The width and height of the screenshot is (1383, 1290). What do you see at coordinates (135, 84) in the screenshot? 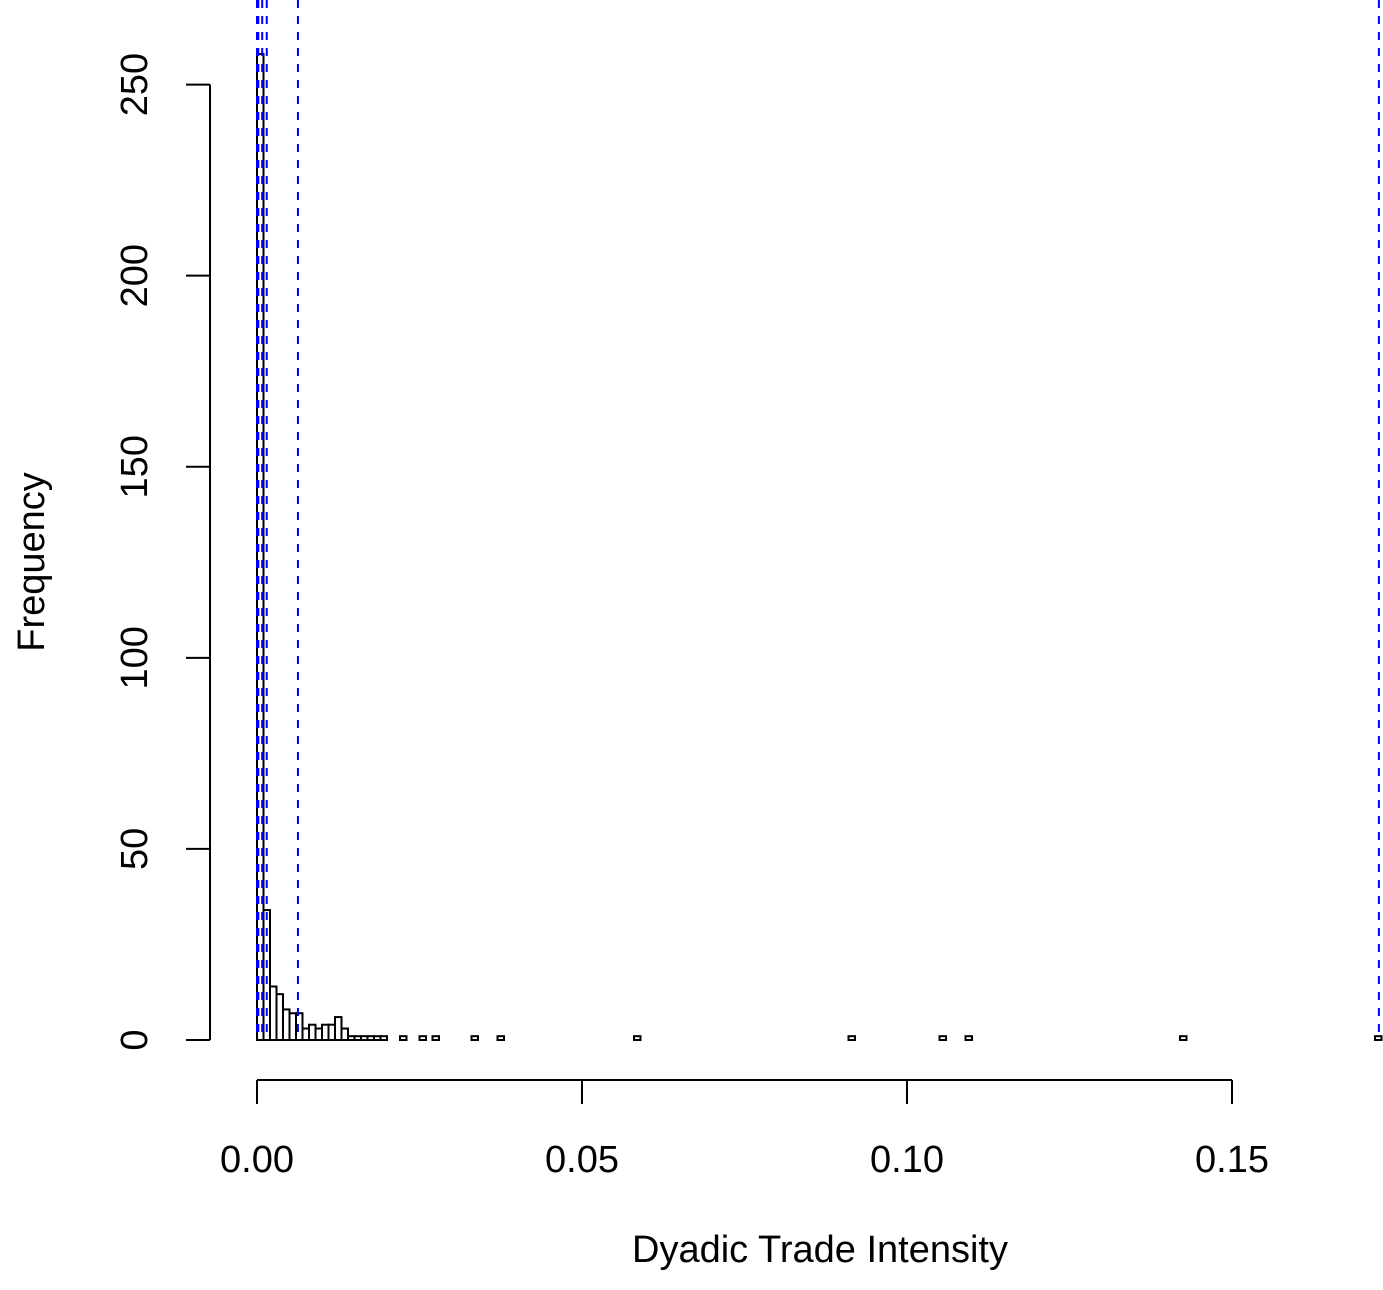
I see `y-tick-label: 250` at bounding box center [135, 84].